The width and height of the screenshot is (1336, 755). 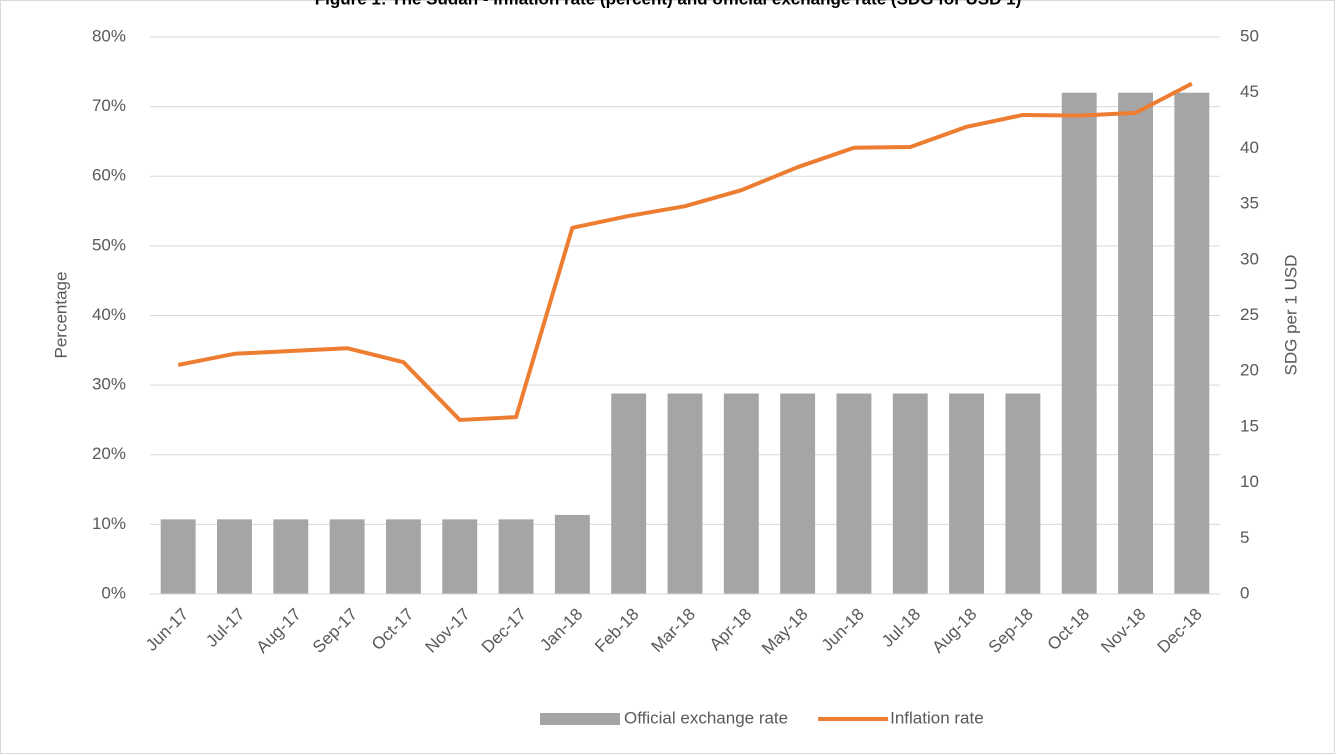 What do you see at coordinates (580, 719) in the screenshot?
I see `legend-swatch` at bounding box center [580, 719].